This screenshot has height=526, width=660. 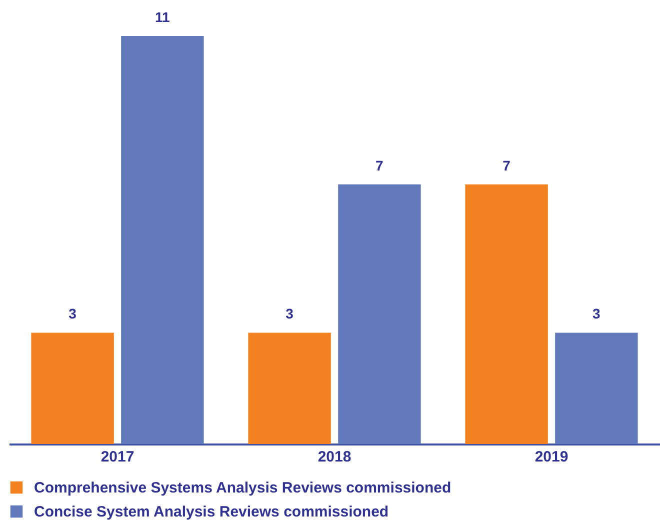 I want to click on legend-label: Comprehensive Systems Analysis Reviews commissioned, so click(x=243, y=488).